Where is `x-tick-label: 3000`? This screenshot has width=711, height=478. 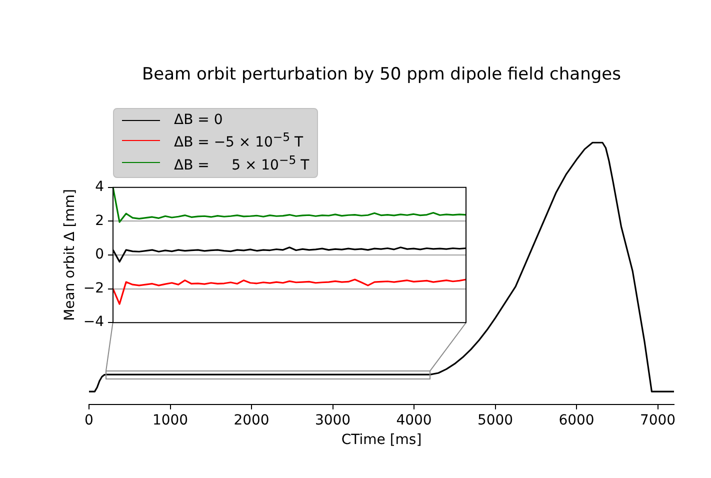
x-tick-label: 3000 is located at coordinates (332, 420).